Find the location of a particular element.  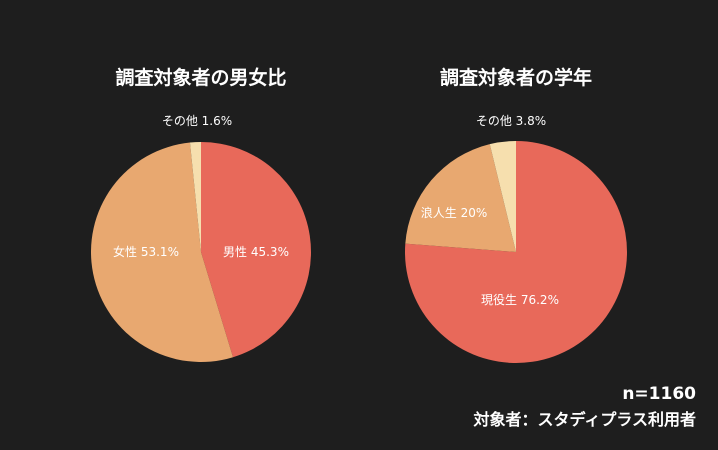

slice-label: 浪人生 20% is located at coordinates (454, 212).